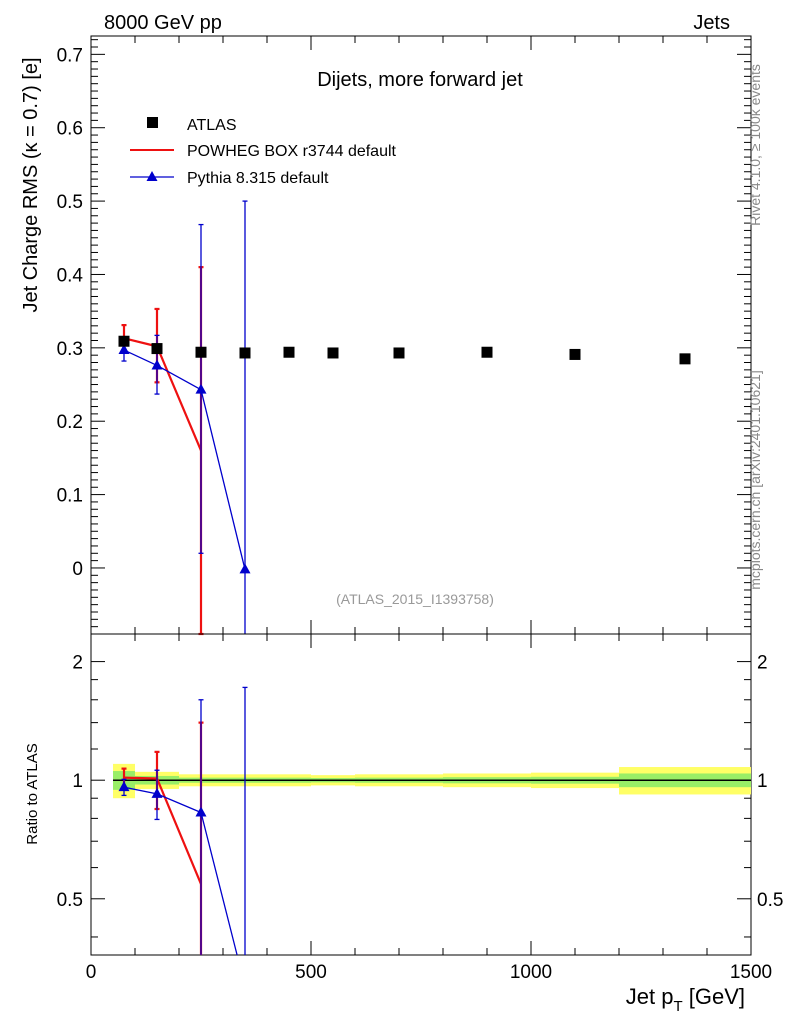 The height and width of the screenshot is (1024, 786). What do you see at coordinates (755, 145) in the screenshot?
I see `rivet-version-label: Rivet 4.1.0, ≥ 100k events` at bounding box center [755, 145].